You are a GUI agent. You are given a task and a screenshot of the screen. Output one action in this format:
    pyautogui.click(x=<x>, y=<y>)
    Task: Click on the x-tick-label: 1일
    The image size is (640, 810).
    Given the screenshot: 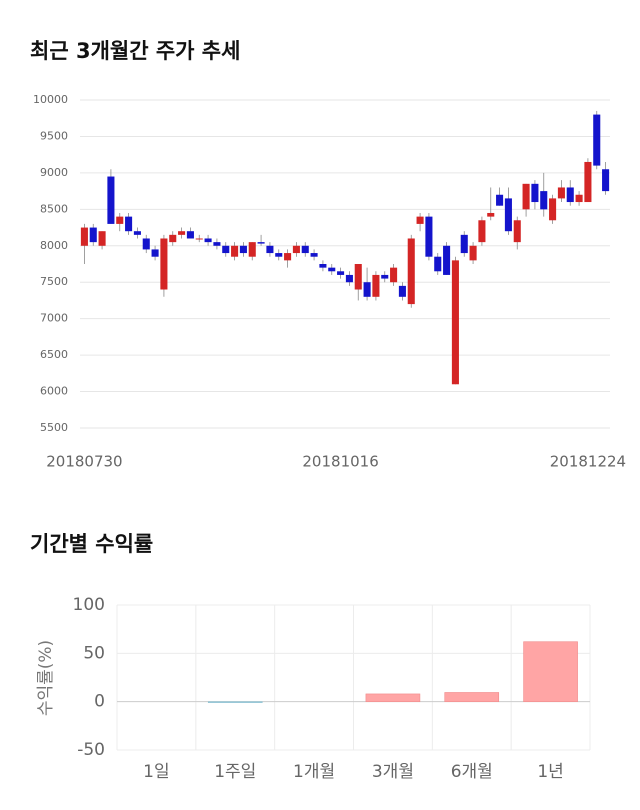 What is the action you would take?
    pyautogui.click(x=156, y=772)
    